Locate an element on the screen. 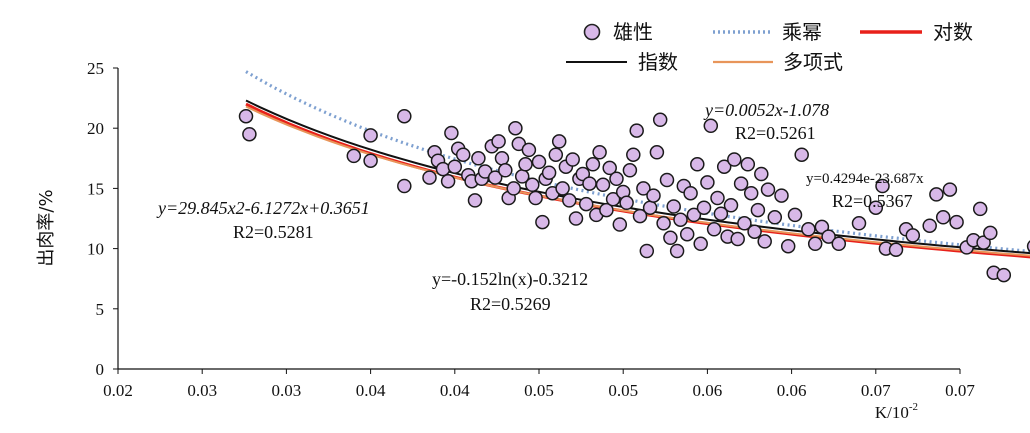 The width and height of the screenshot is (1030, 433). legend-label-poly: 多项式 is located at coordinates (813, 62).